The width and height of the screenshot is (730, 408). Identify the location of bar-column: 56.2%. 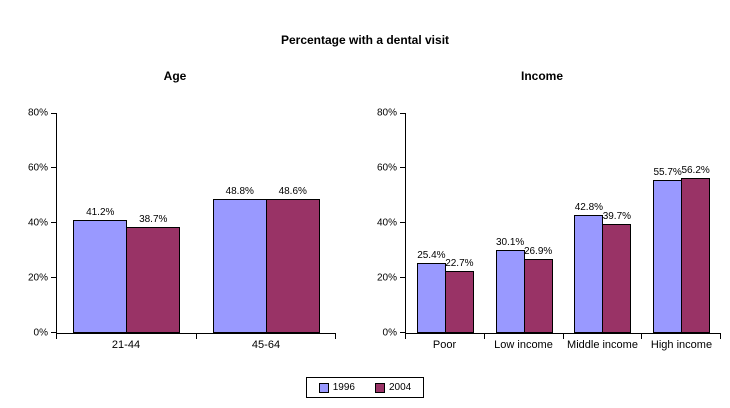
(696, 249).